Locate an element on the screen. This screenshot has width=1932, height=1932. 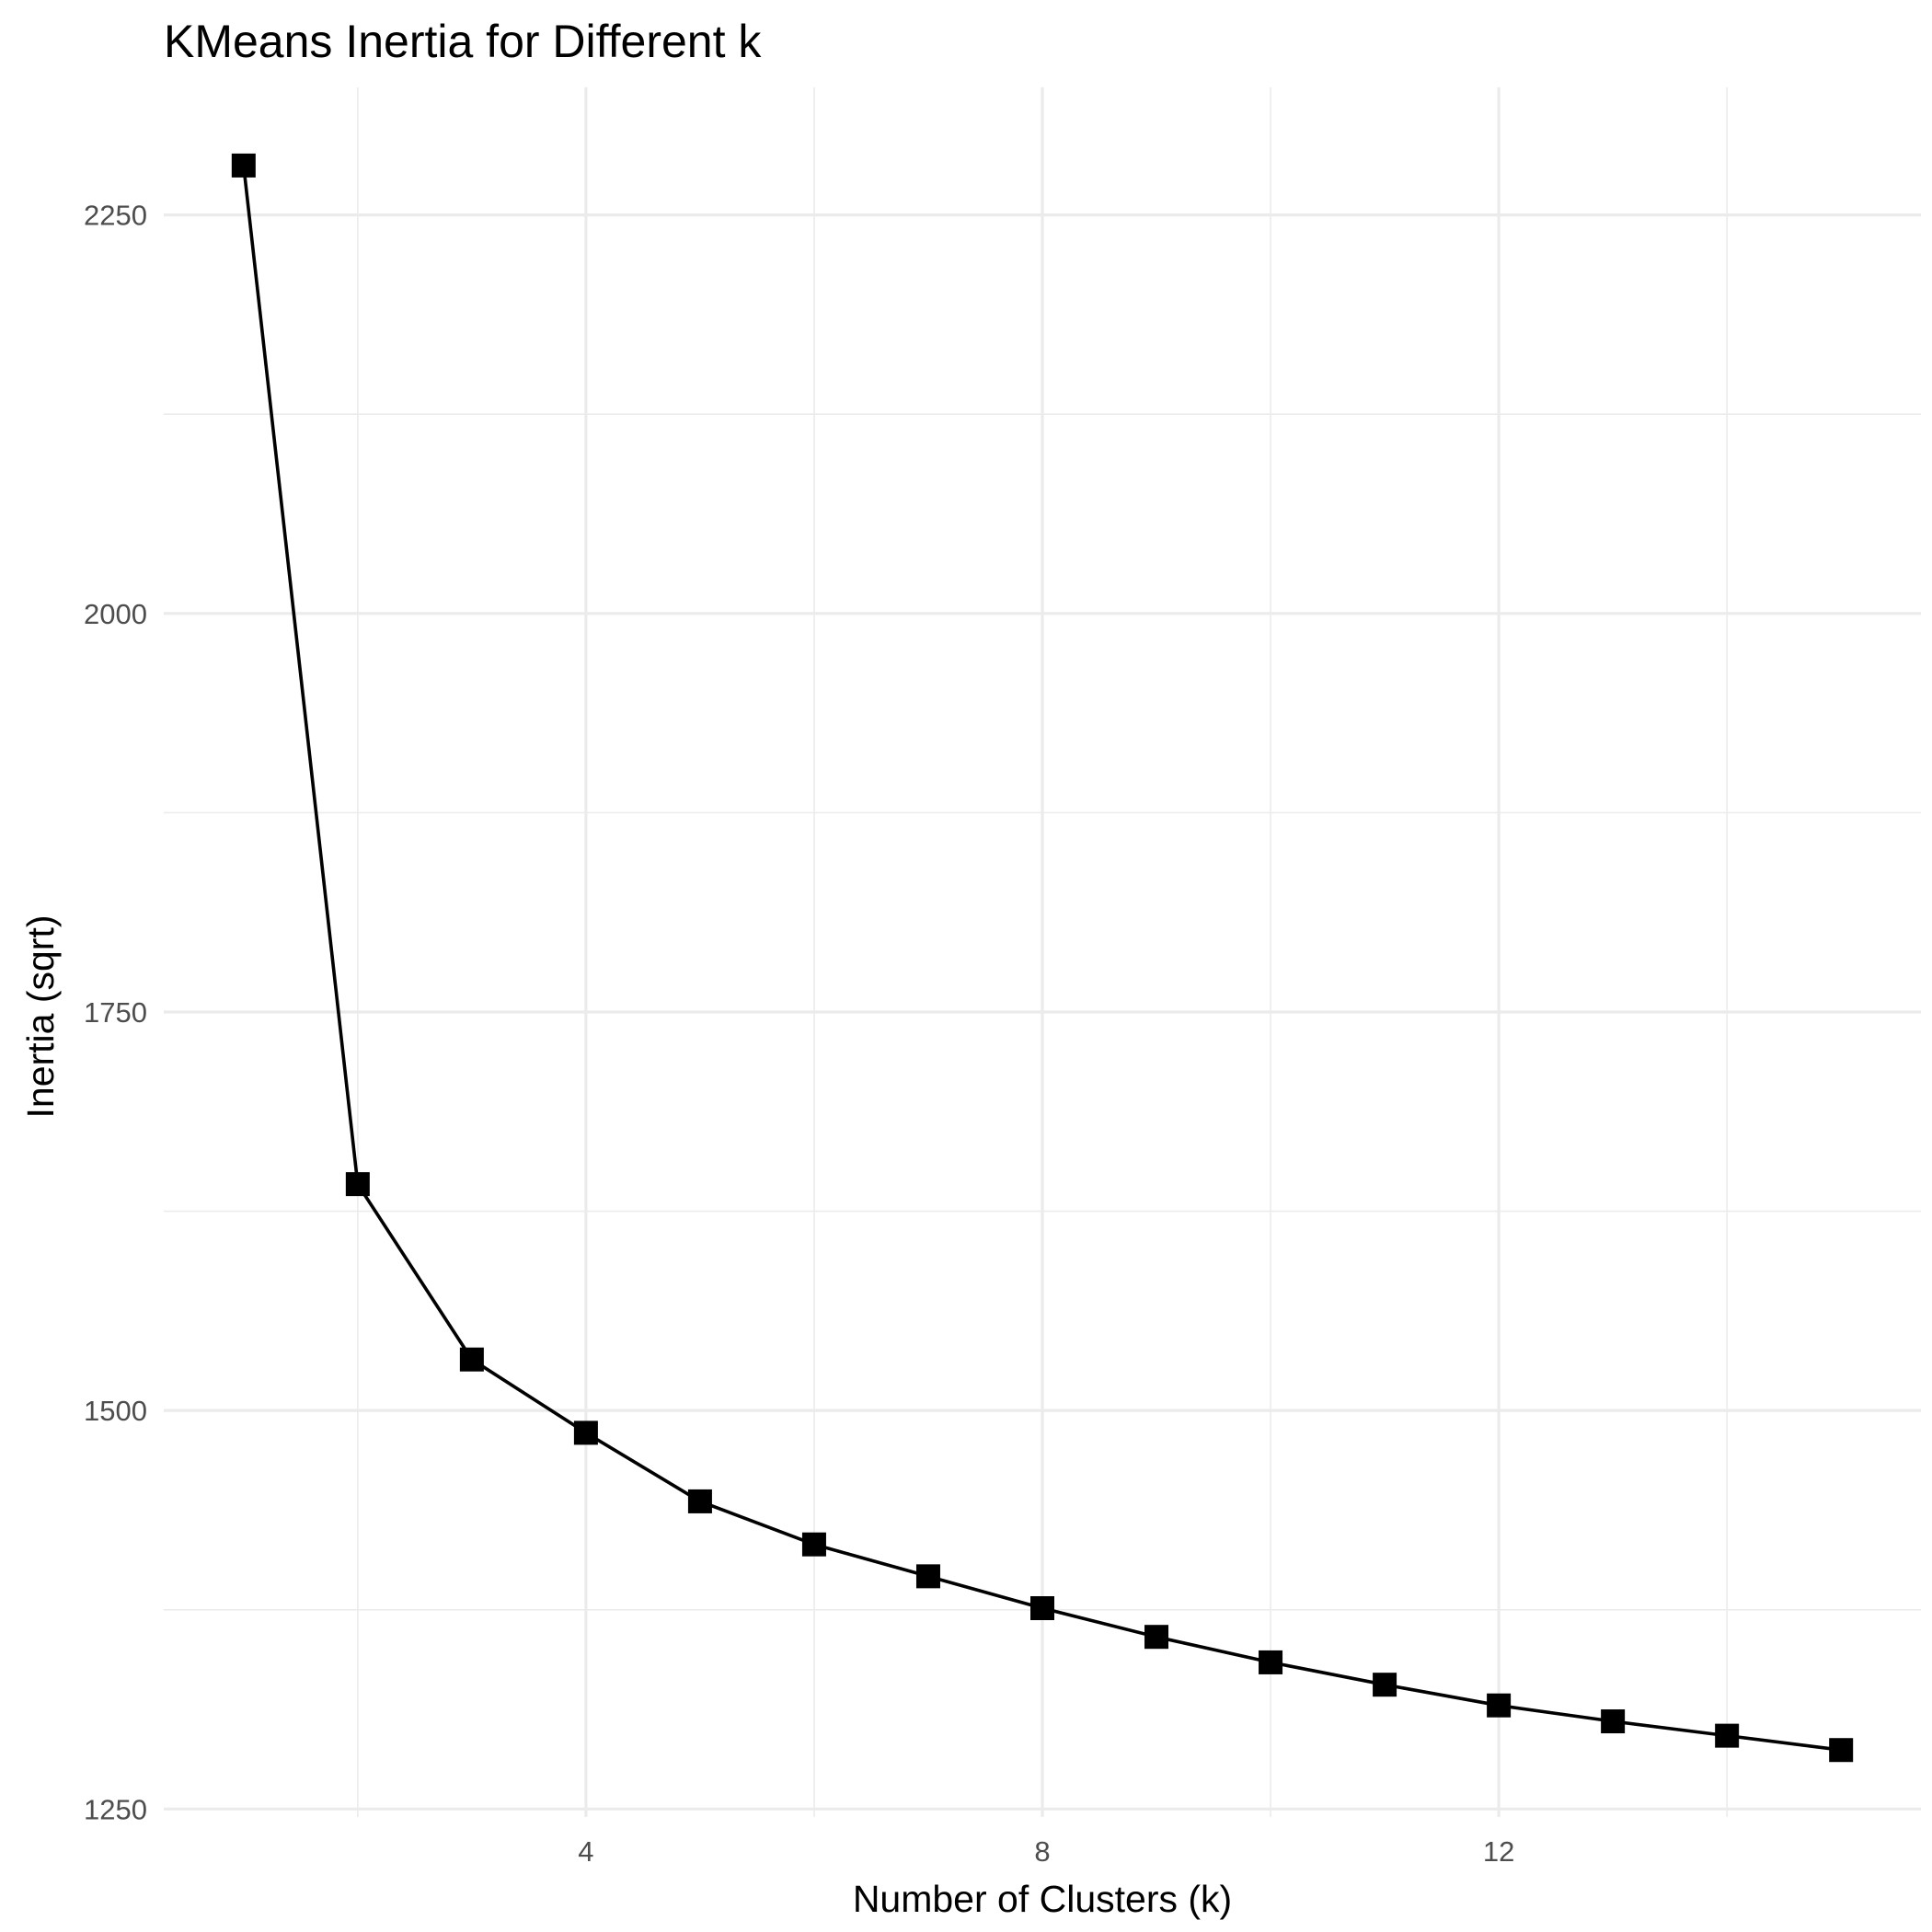
y-tick-label: 1500 is located at coordinates (115, 1411).